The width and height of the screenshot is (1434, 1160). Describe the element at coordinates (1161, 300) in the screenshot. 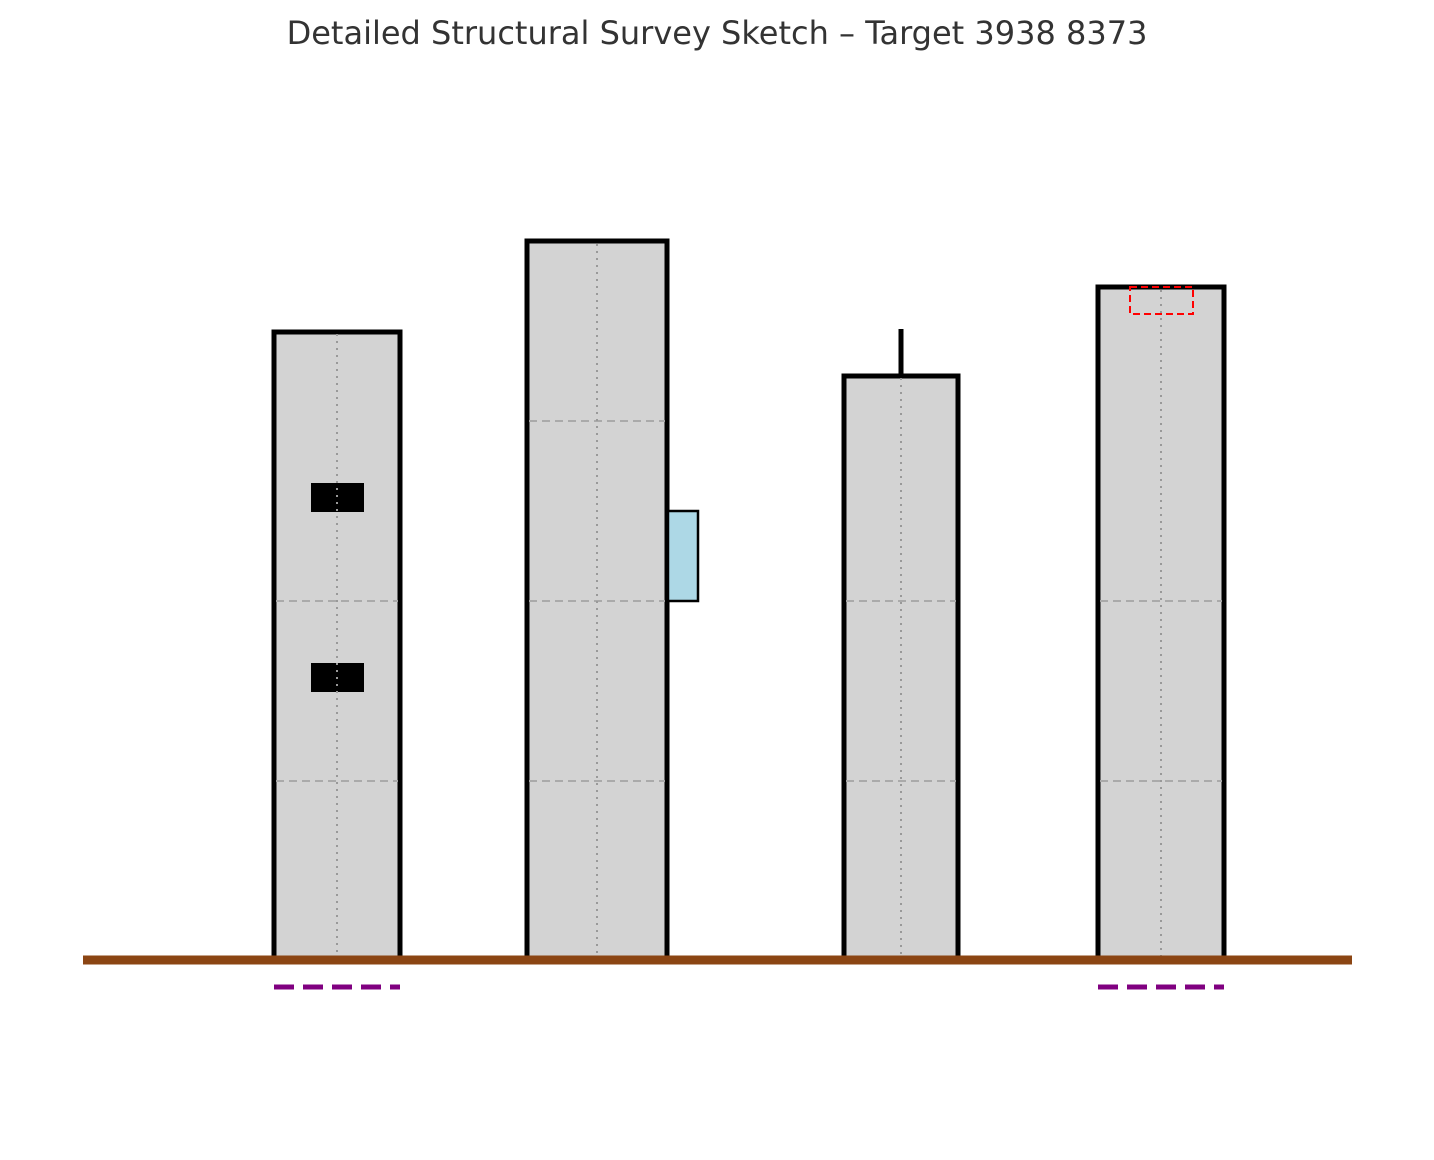

I see `building-4-roof-marker` at that location.